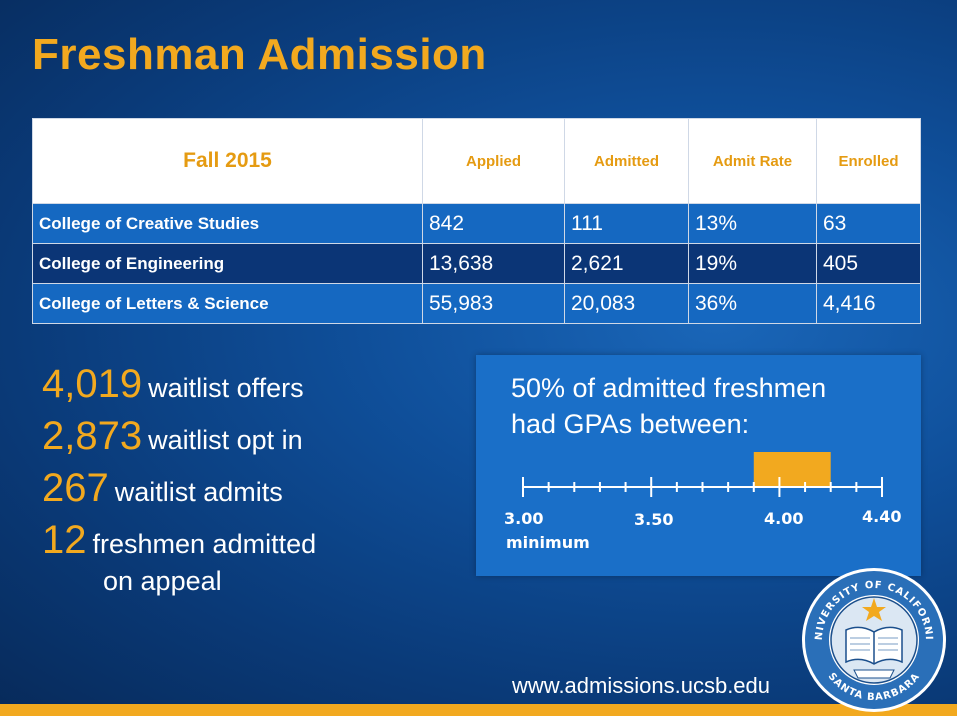 This screenshot has width=957, height=716. What do you see at coordinates (752, 263) in the screenshot?
I see `admit-rate-value: 19%` at bounding box center [752, 263].